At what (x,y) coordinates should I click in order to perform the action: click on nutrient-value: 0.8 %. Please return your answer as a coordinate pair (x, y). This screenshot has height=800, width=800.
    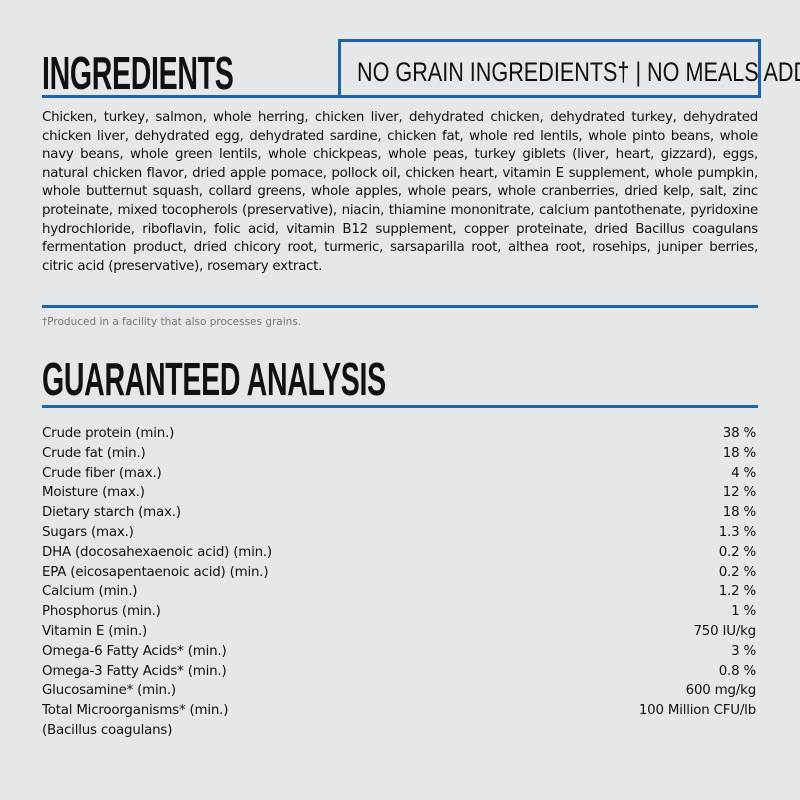
    Looking at the image, I should click on (737, 671).